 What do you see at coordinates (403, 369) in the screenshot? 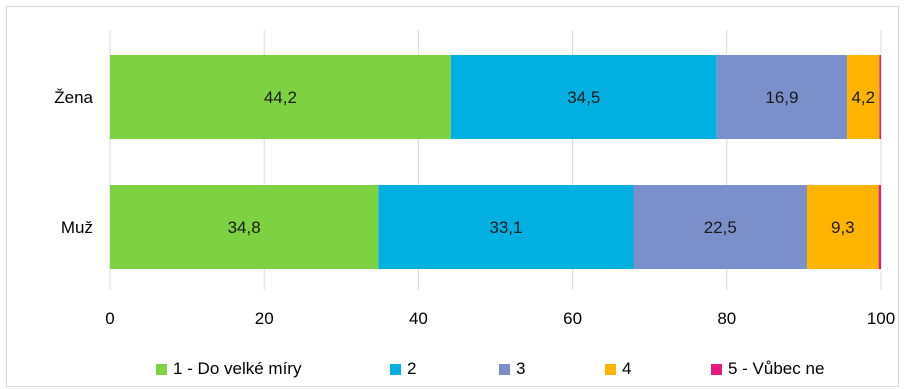
I see `legend-item: 2` at bounding box center [403, 369].